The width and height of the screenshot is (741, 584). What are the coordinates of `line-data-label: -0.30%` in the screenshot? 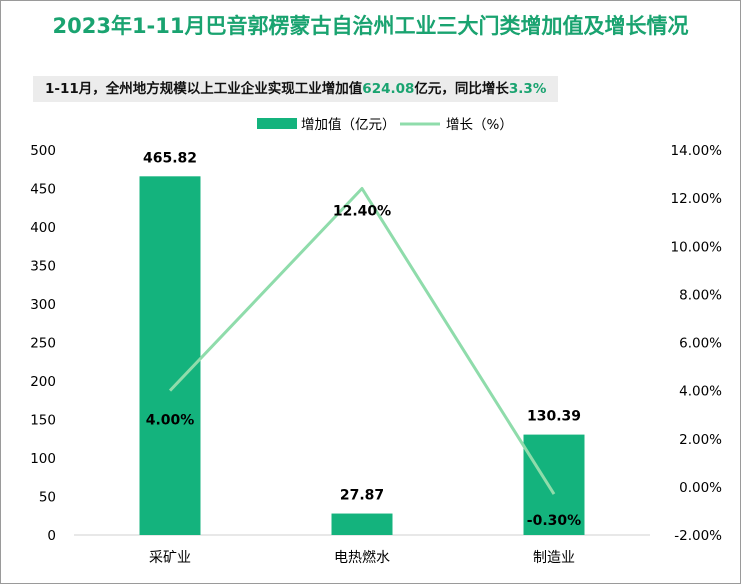 It's located at (554, 521).